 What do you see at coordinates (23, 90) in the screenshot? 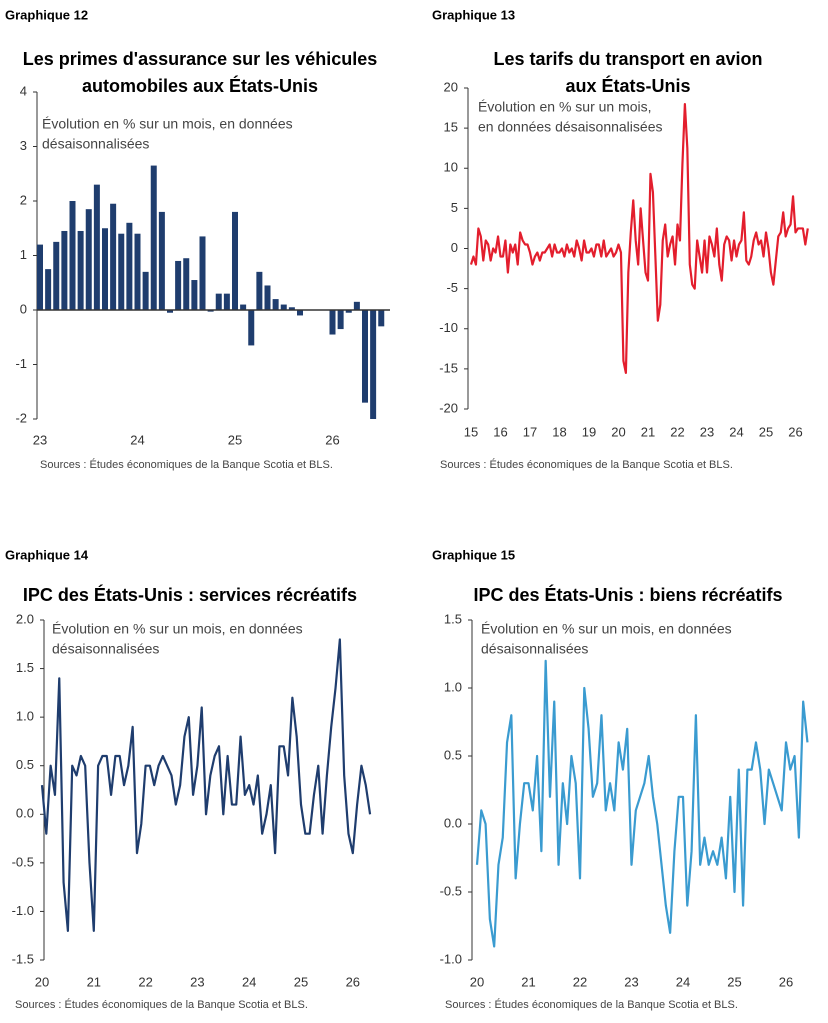
I see `y-tick-label: 4` at bounding box center [23, 90].